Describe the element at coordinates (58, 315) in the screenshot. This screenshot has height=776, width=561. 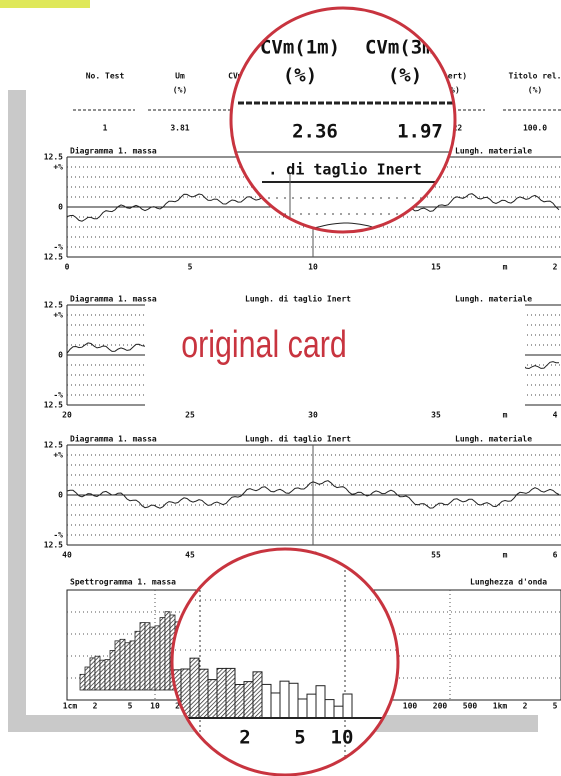
I see `y-label: +%` at that location.